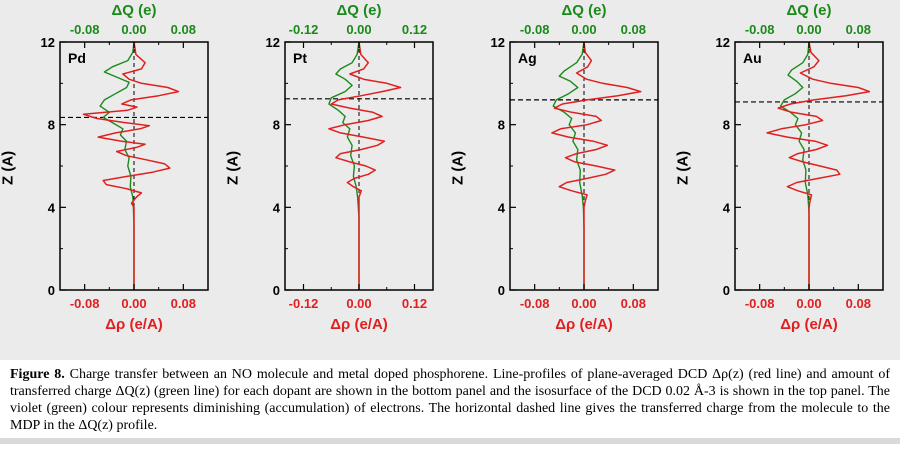 This screenshot has height=452, width=900. I want to click on panel-label: Pd, so click(77, 58).